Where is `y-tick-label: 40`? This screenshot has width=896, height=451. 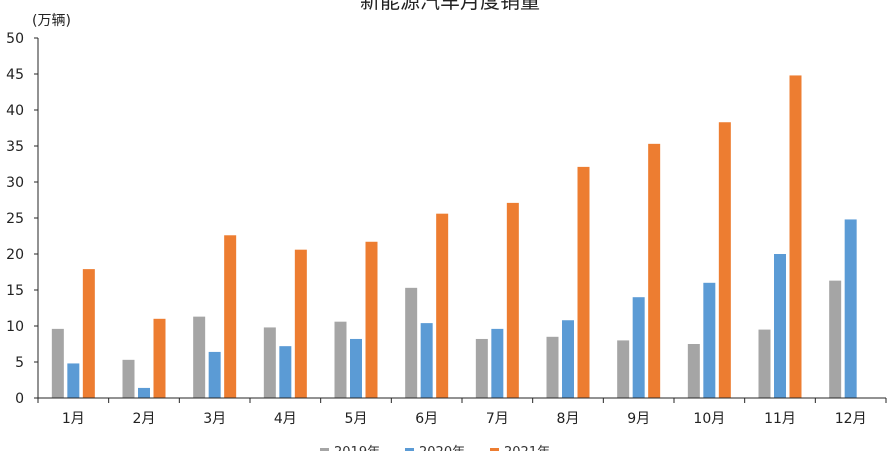 y-tick-label: 40 is located at coordinates (15, 111).